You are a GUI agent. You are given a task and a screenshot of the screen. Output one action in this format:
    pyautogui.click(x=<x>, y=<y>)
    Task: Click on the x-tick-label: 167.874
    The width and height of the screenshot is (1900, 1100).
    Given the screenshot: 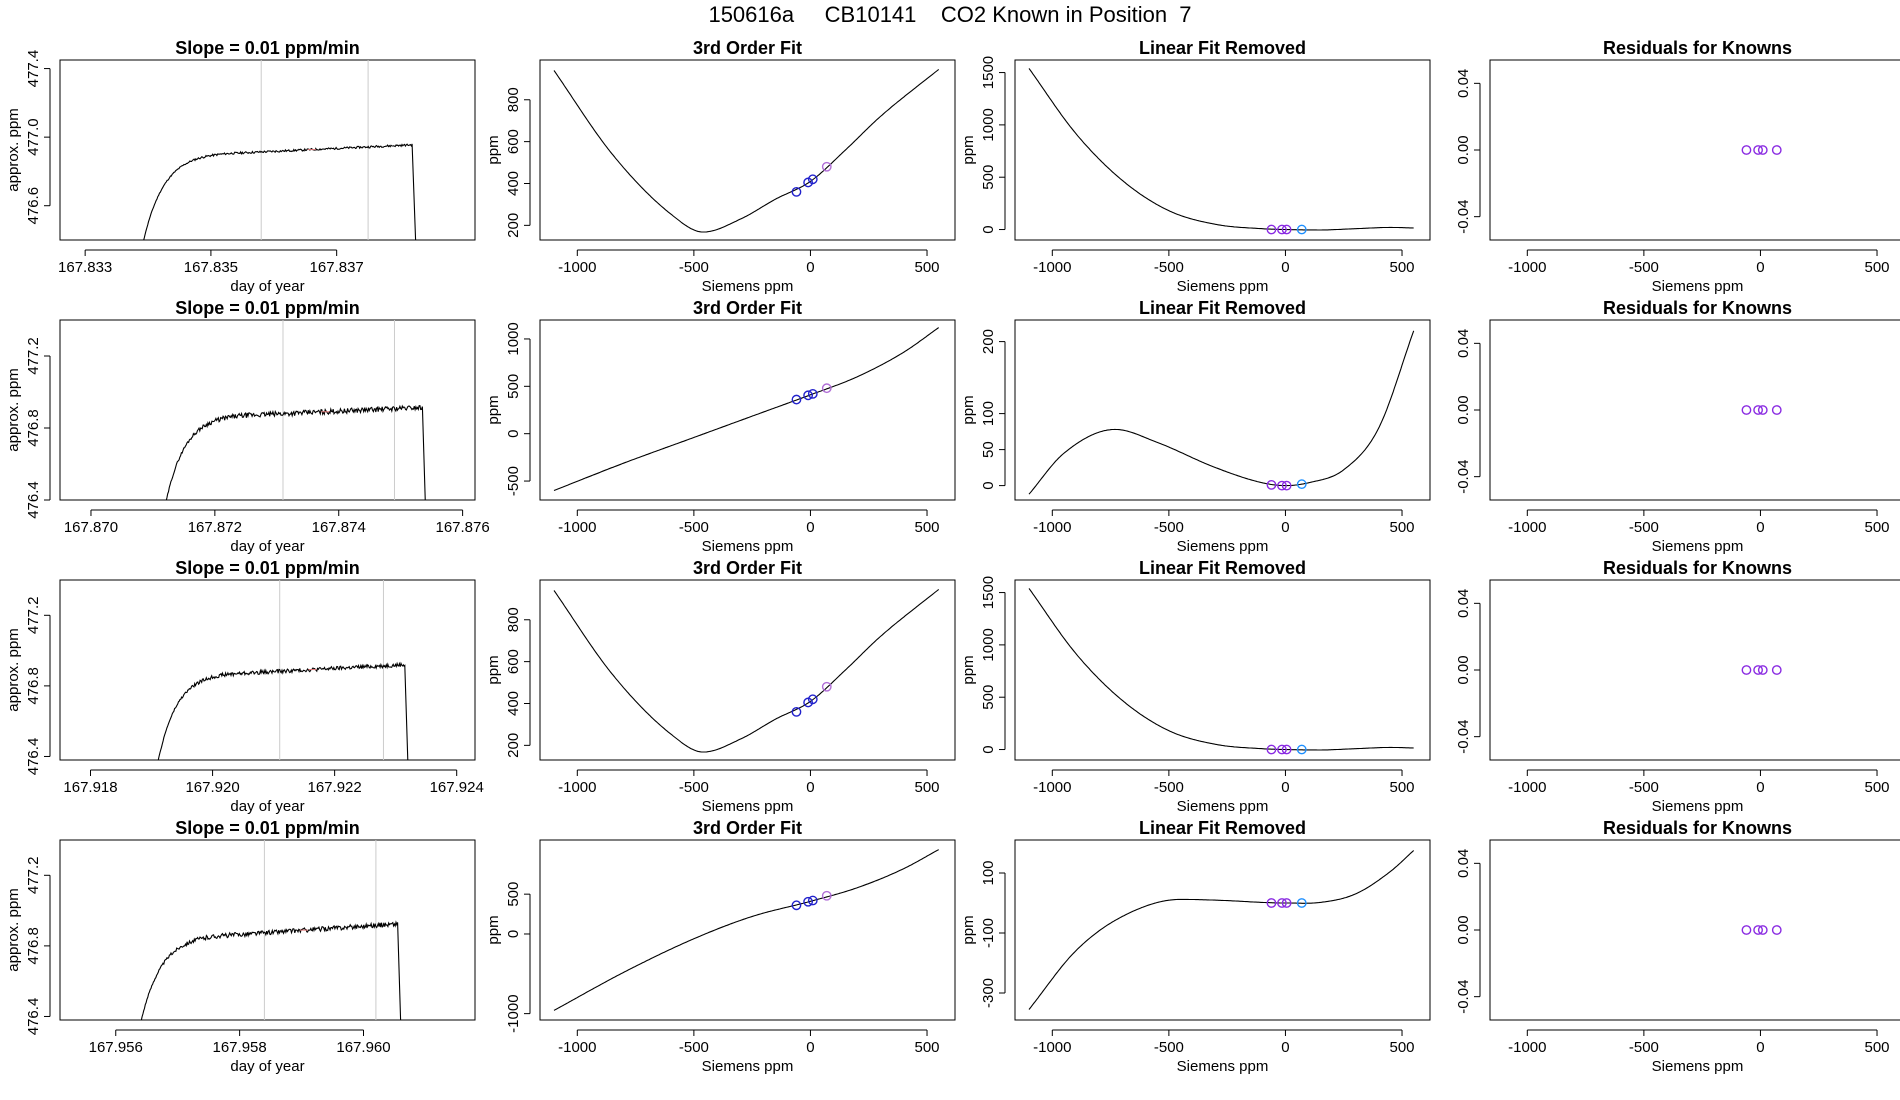 What is the action you would take?
    pyautogui.click(x=339, y=527)
    